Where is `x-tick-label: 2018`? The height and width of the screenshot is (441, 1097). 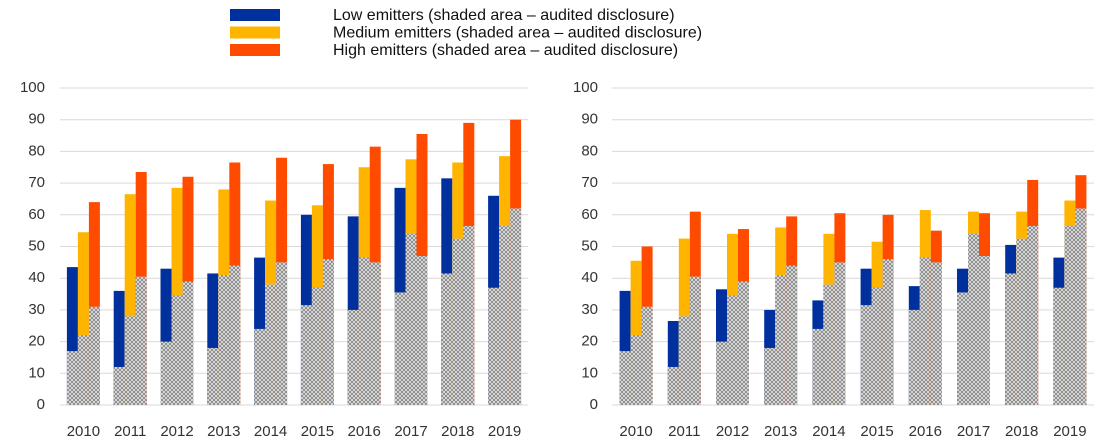 x-tick-label: 2018 is located at coordinates (457, 431).